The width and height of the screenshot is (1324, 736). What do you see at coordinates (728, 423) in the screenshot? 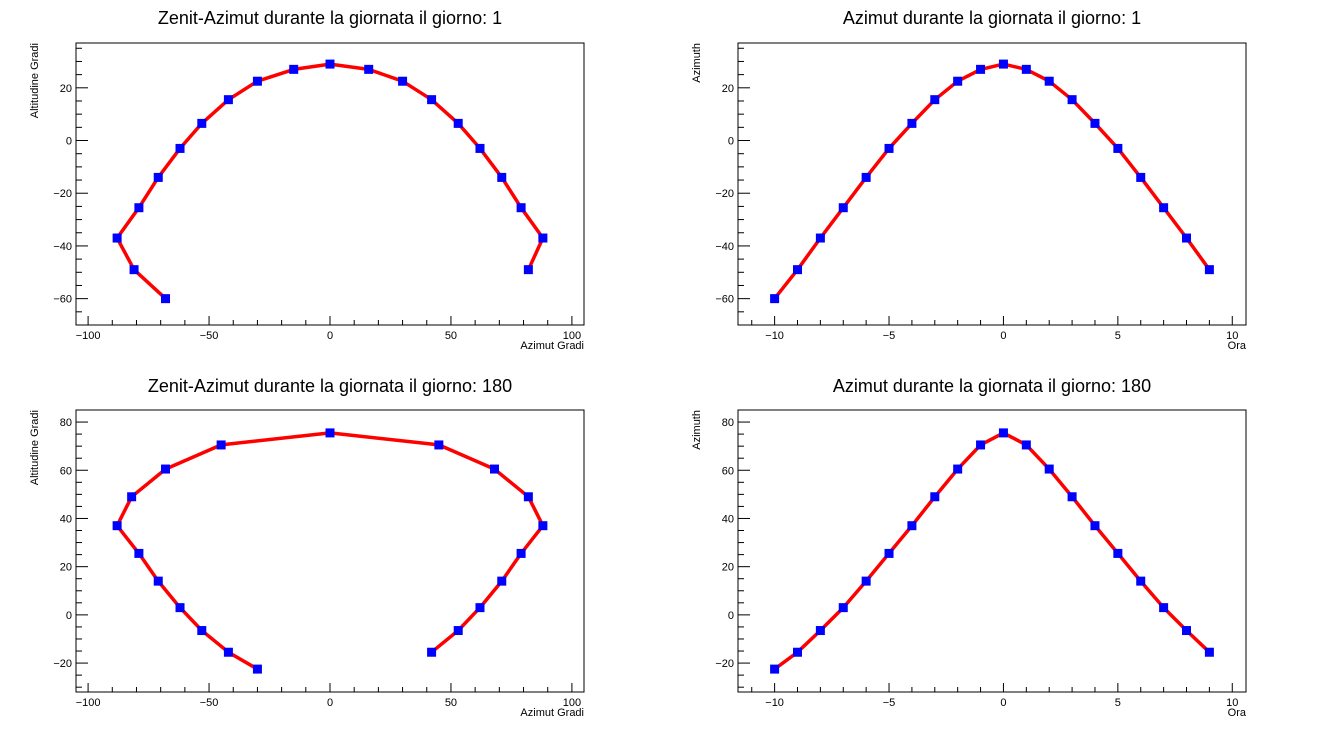
I see `y-tick-label: 80` at bounding box center [728, 423].